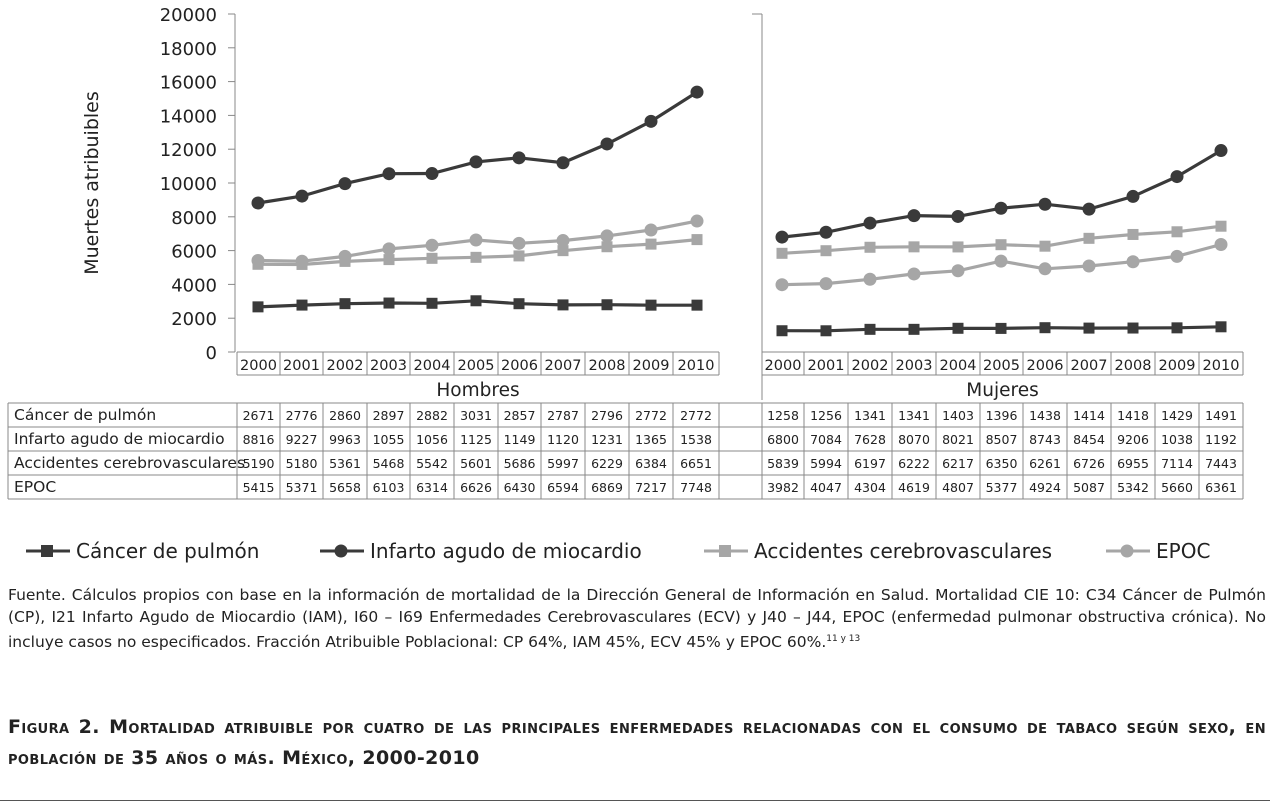 This screenshot has height=805, width=1270. I want to click on table-cell: 5377, so click(1002, 487).